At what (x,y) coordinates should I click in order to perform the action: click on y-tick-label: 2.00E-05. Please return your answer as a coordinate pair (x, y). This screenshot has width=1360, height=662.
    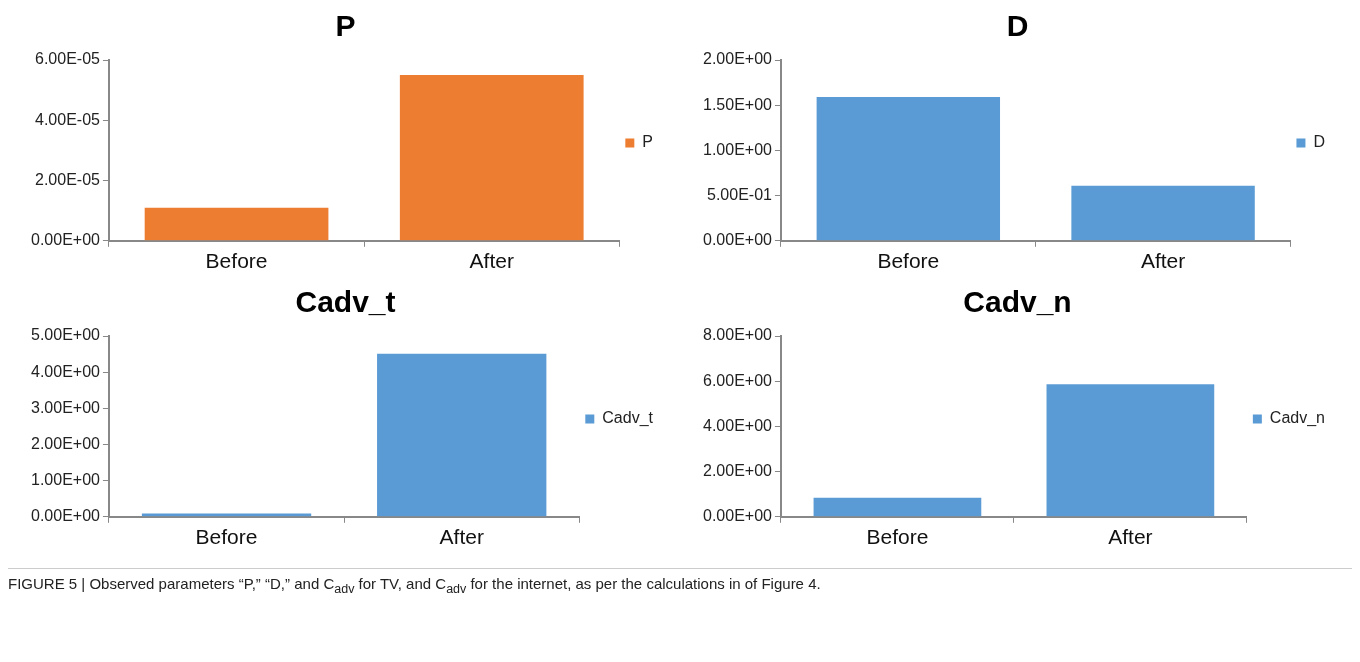
    Looking at the image, I should click on (68, 179).